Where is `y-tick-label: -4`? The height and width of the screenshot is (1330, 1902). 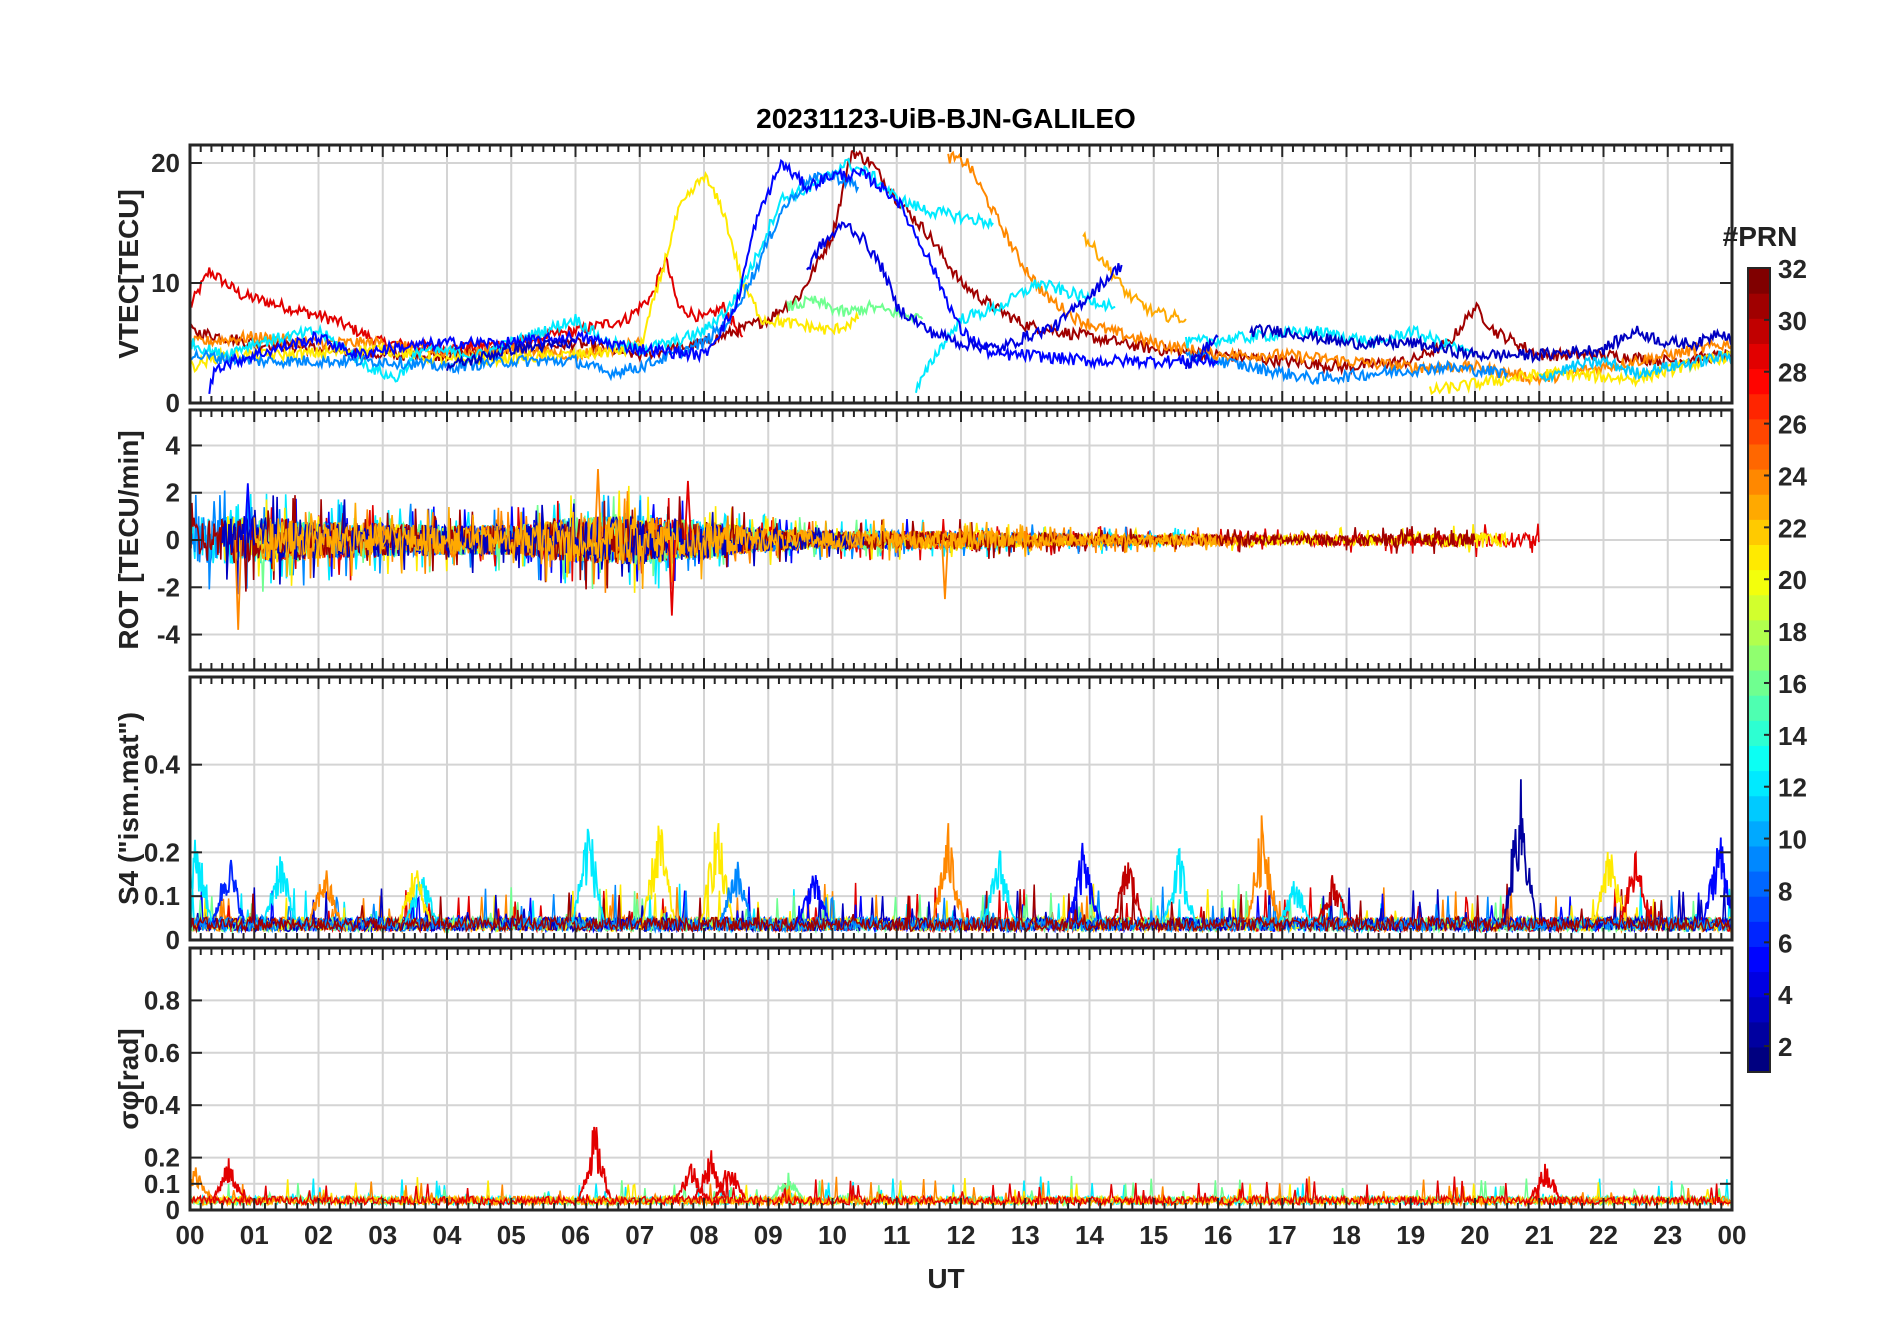
y-tick-label: -4 is located at coordinates (169, 635).